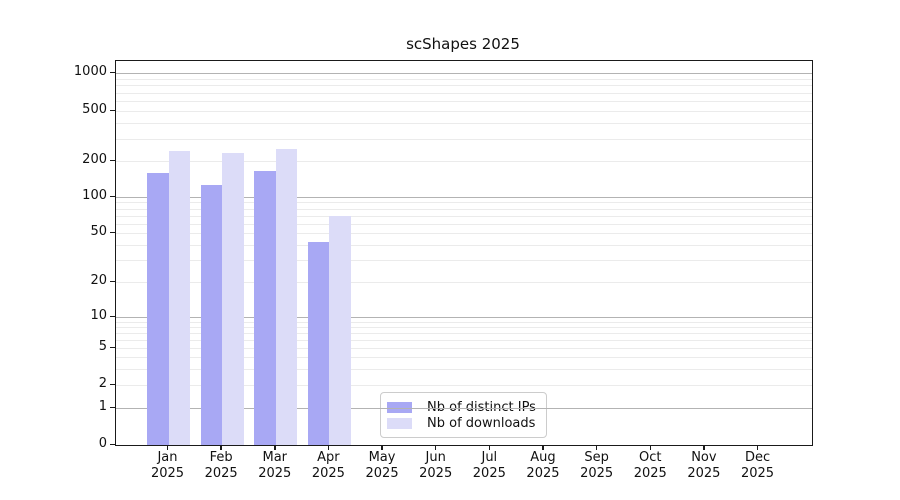 The image size is (900, 500). I want to click on legend-swatch-downloads, so click(399, 423).